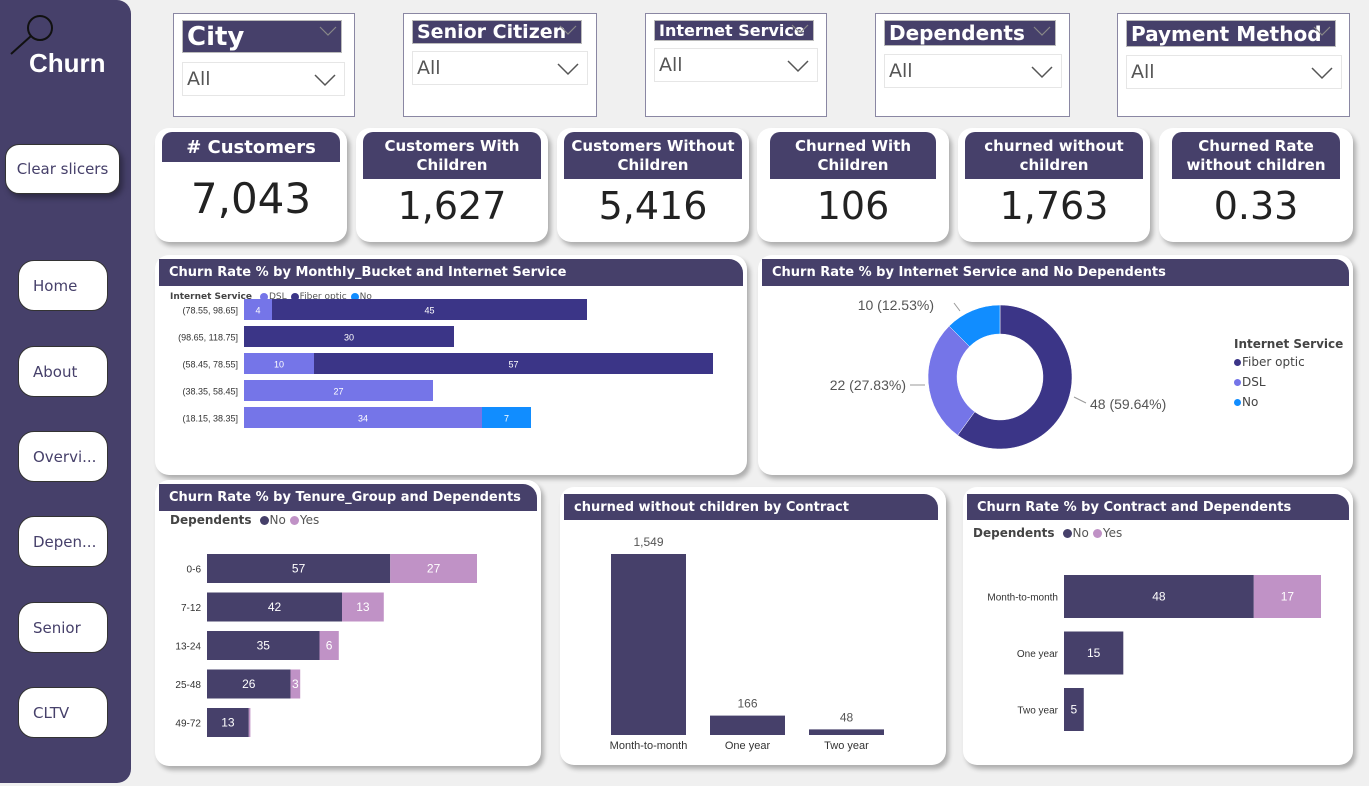 This screenshot has height=795, width=1369. I want to click on data-label: 48, so click(1159, 597).